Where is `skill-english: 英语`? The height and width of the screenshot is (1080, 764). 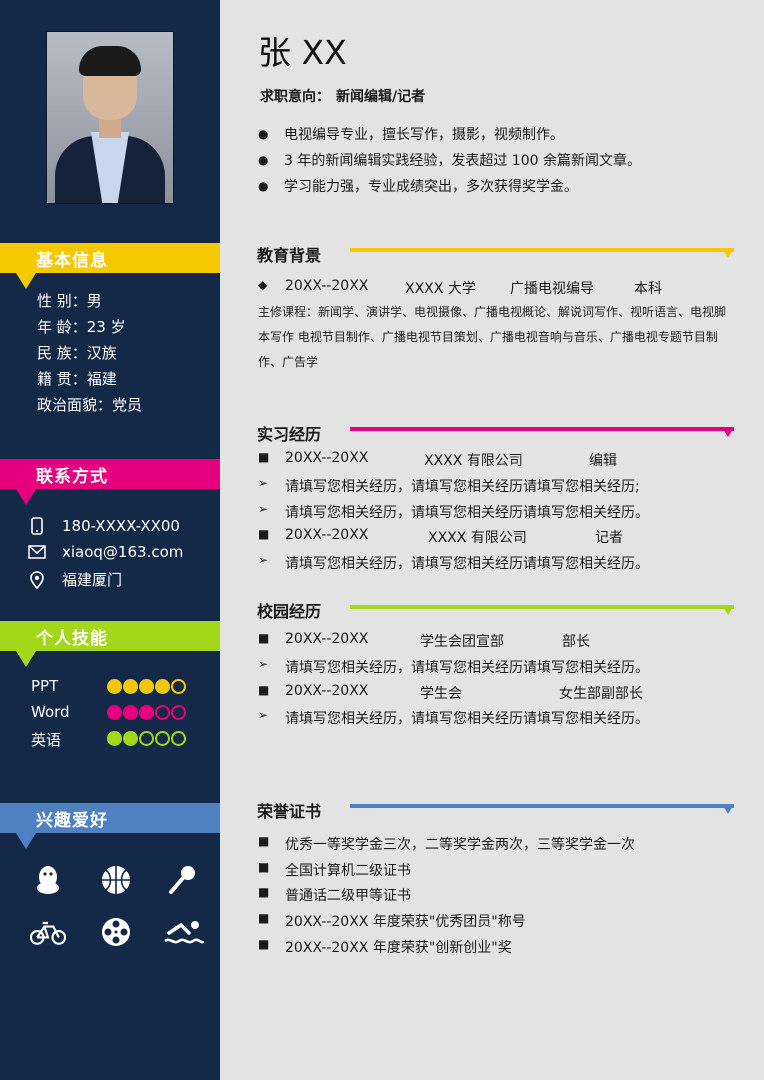 skill-english: 英语 is located at coordinates (116, 739).